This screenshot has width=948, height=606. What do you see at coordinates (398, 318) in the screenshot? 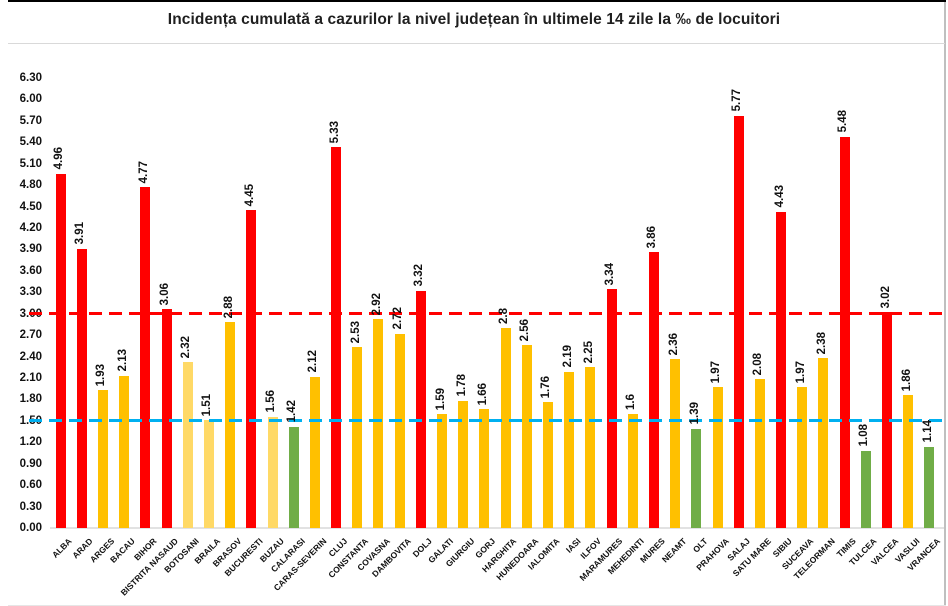
I see `bar-value-label: 2.72` at bounding box center [398, 318].